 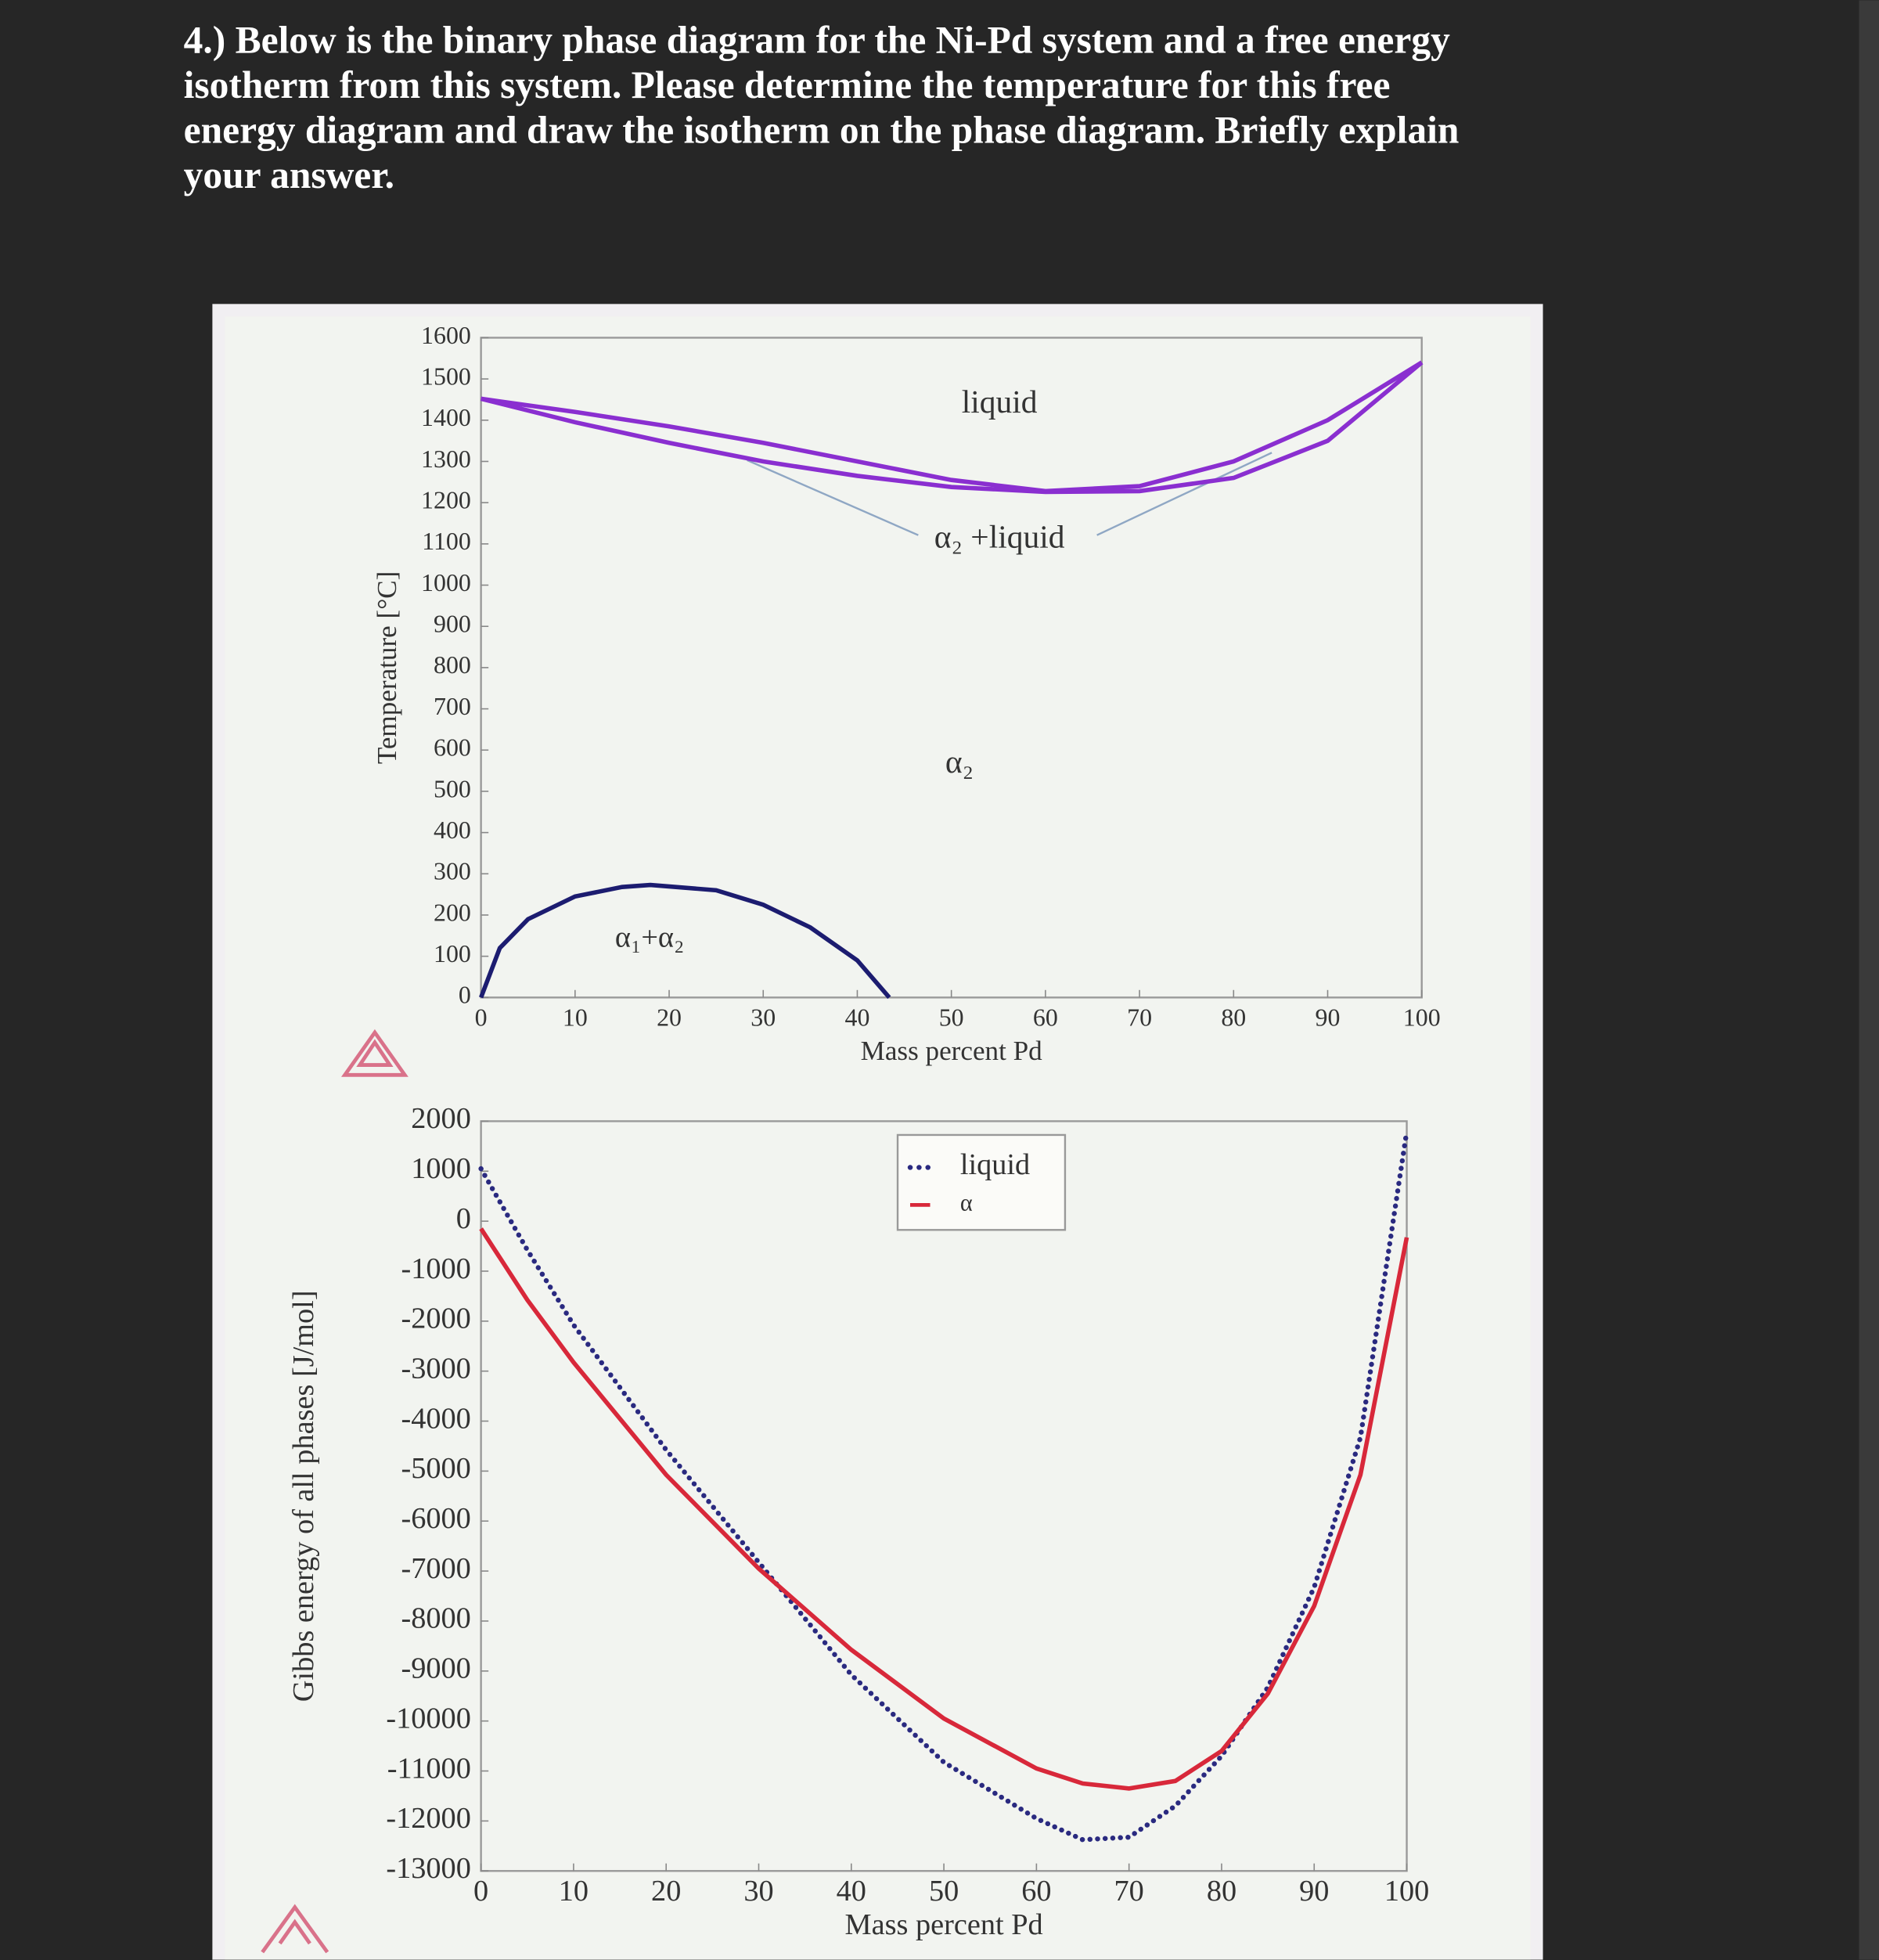 I want to click on y-tick-label: 1100, so click(x=446, y=541).